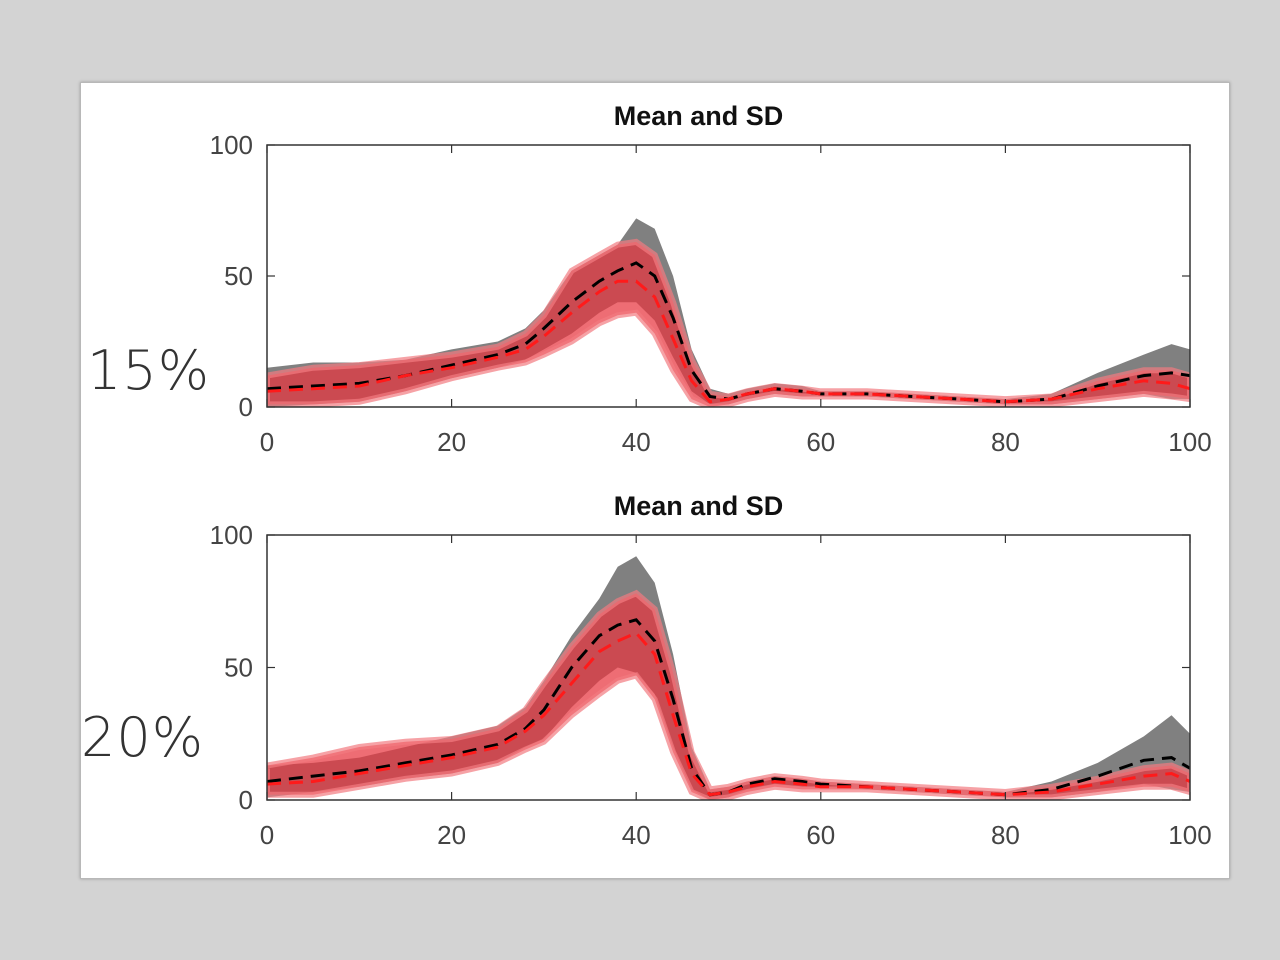 The width and height of the screenshot is (1280, 960). What do you see at coordinates (149, 370) in the screenshot?
I see `side-label-15: 15%` at bounding box center [149, 370].